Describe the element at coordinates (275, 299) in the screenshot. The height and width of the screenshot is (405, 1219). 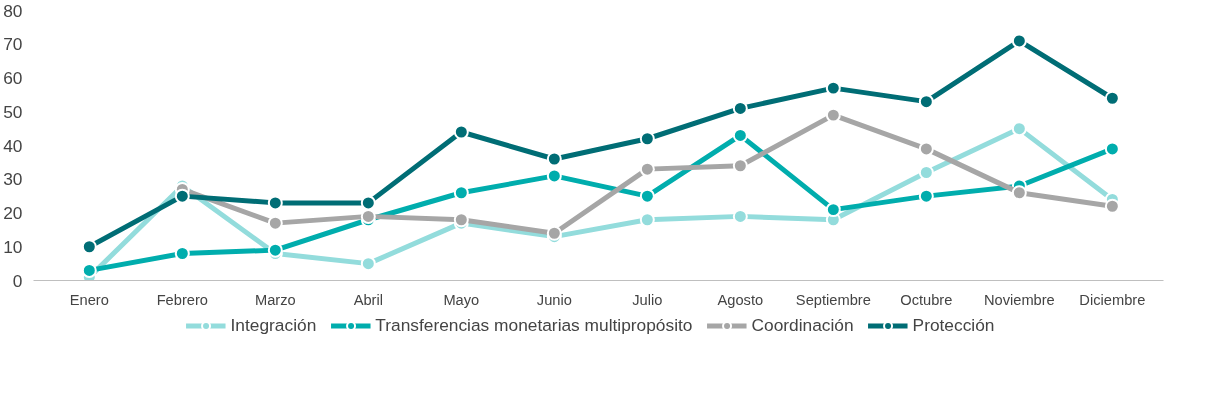
I see `x-tick-label: Marzo` at that location.